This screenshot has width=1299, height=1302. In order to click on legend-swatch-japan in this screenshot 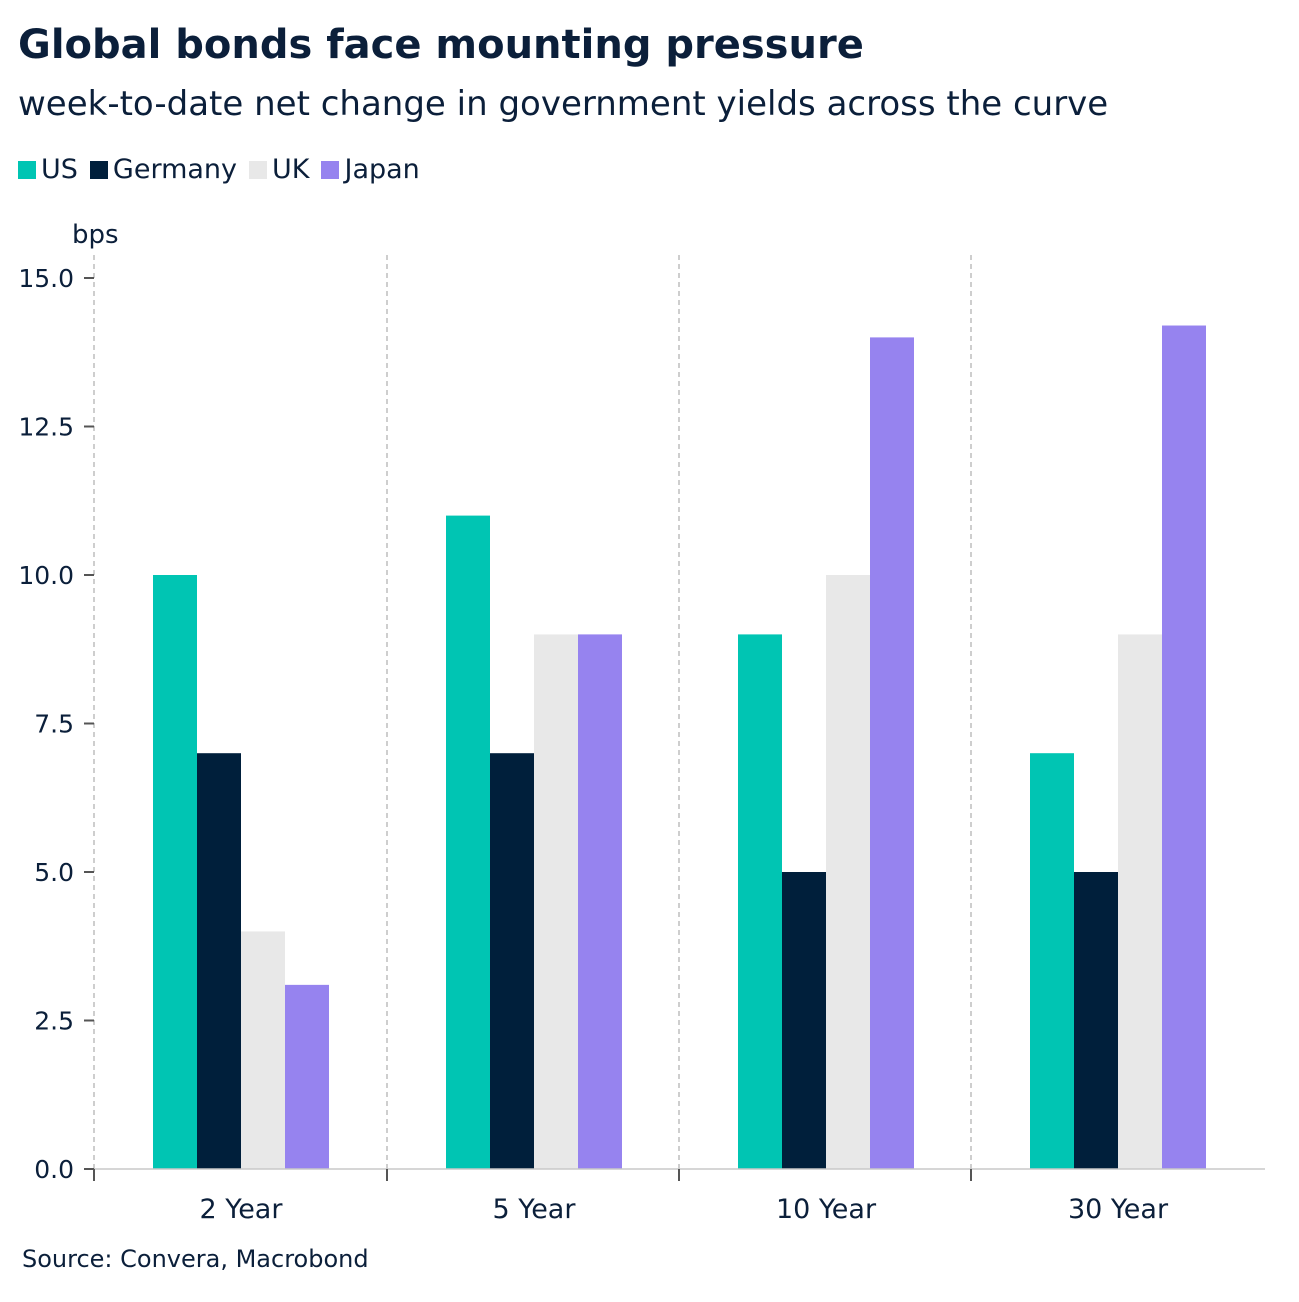, I will do `click(330, 169)`.